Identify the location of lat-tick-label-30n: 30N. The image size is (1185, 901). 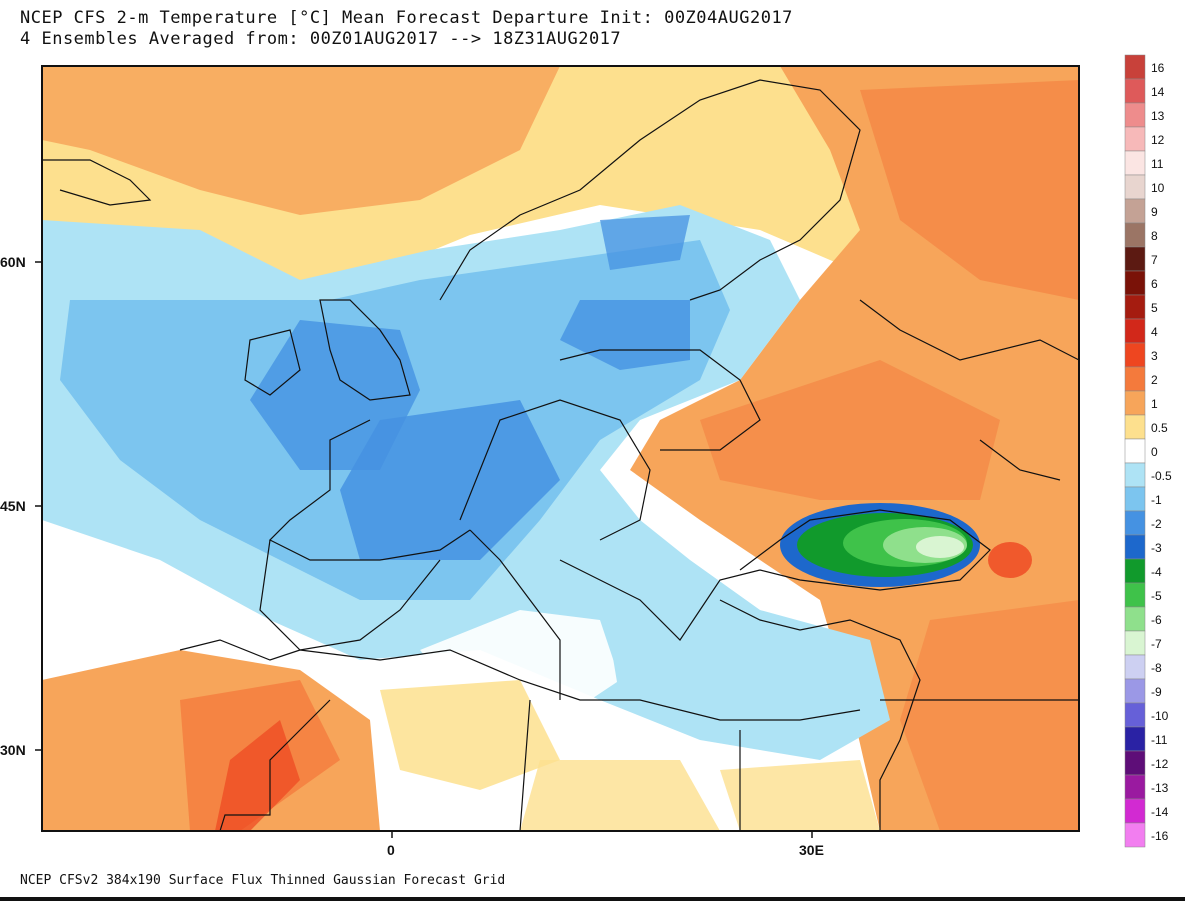
(13, 750).